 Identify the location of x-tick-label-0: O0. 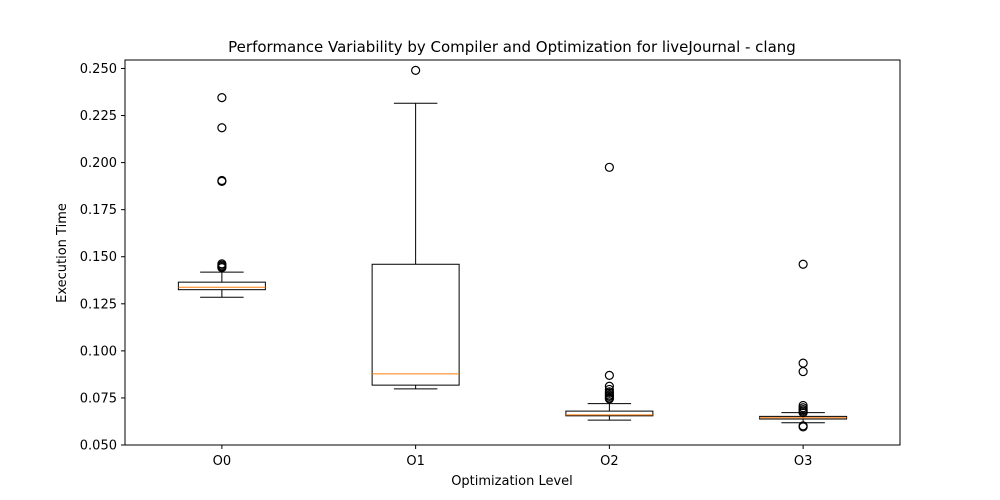
(222, 461).